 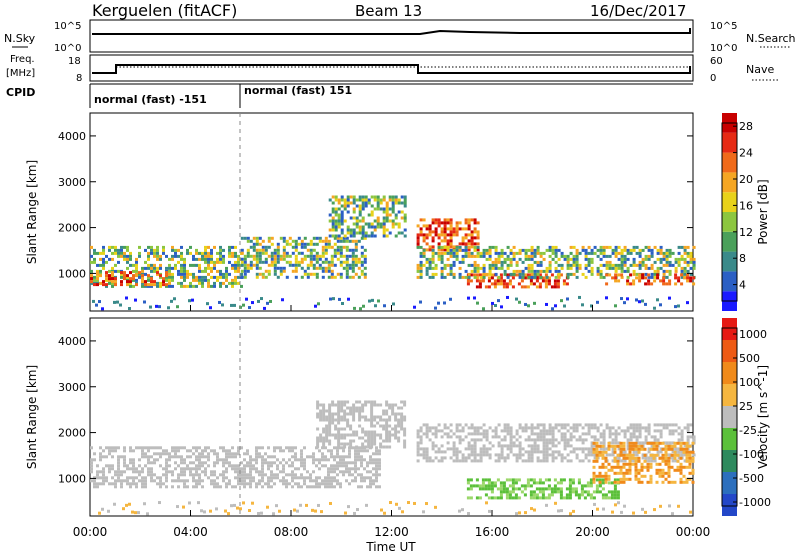 What do you see at coordinates (742, 258) in the screenshot?
I see `colorbar-tick-label: 8` at bounding box center [742, 258].